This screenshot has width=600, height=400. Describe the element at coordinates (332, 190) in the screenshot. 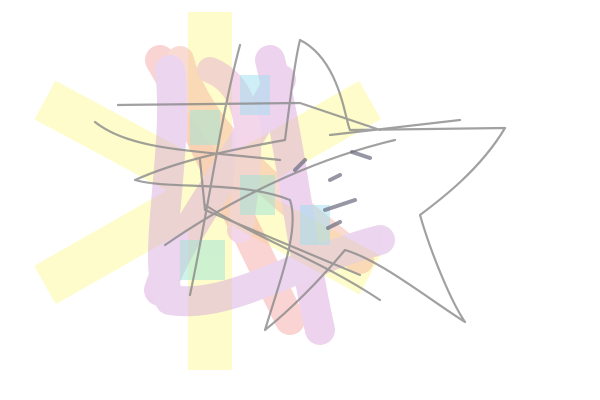

I see `dark-marks` at that location.